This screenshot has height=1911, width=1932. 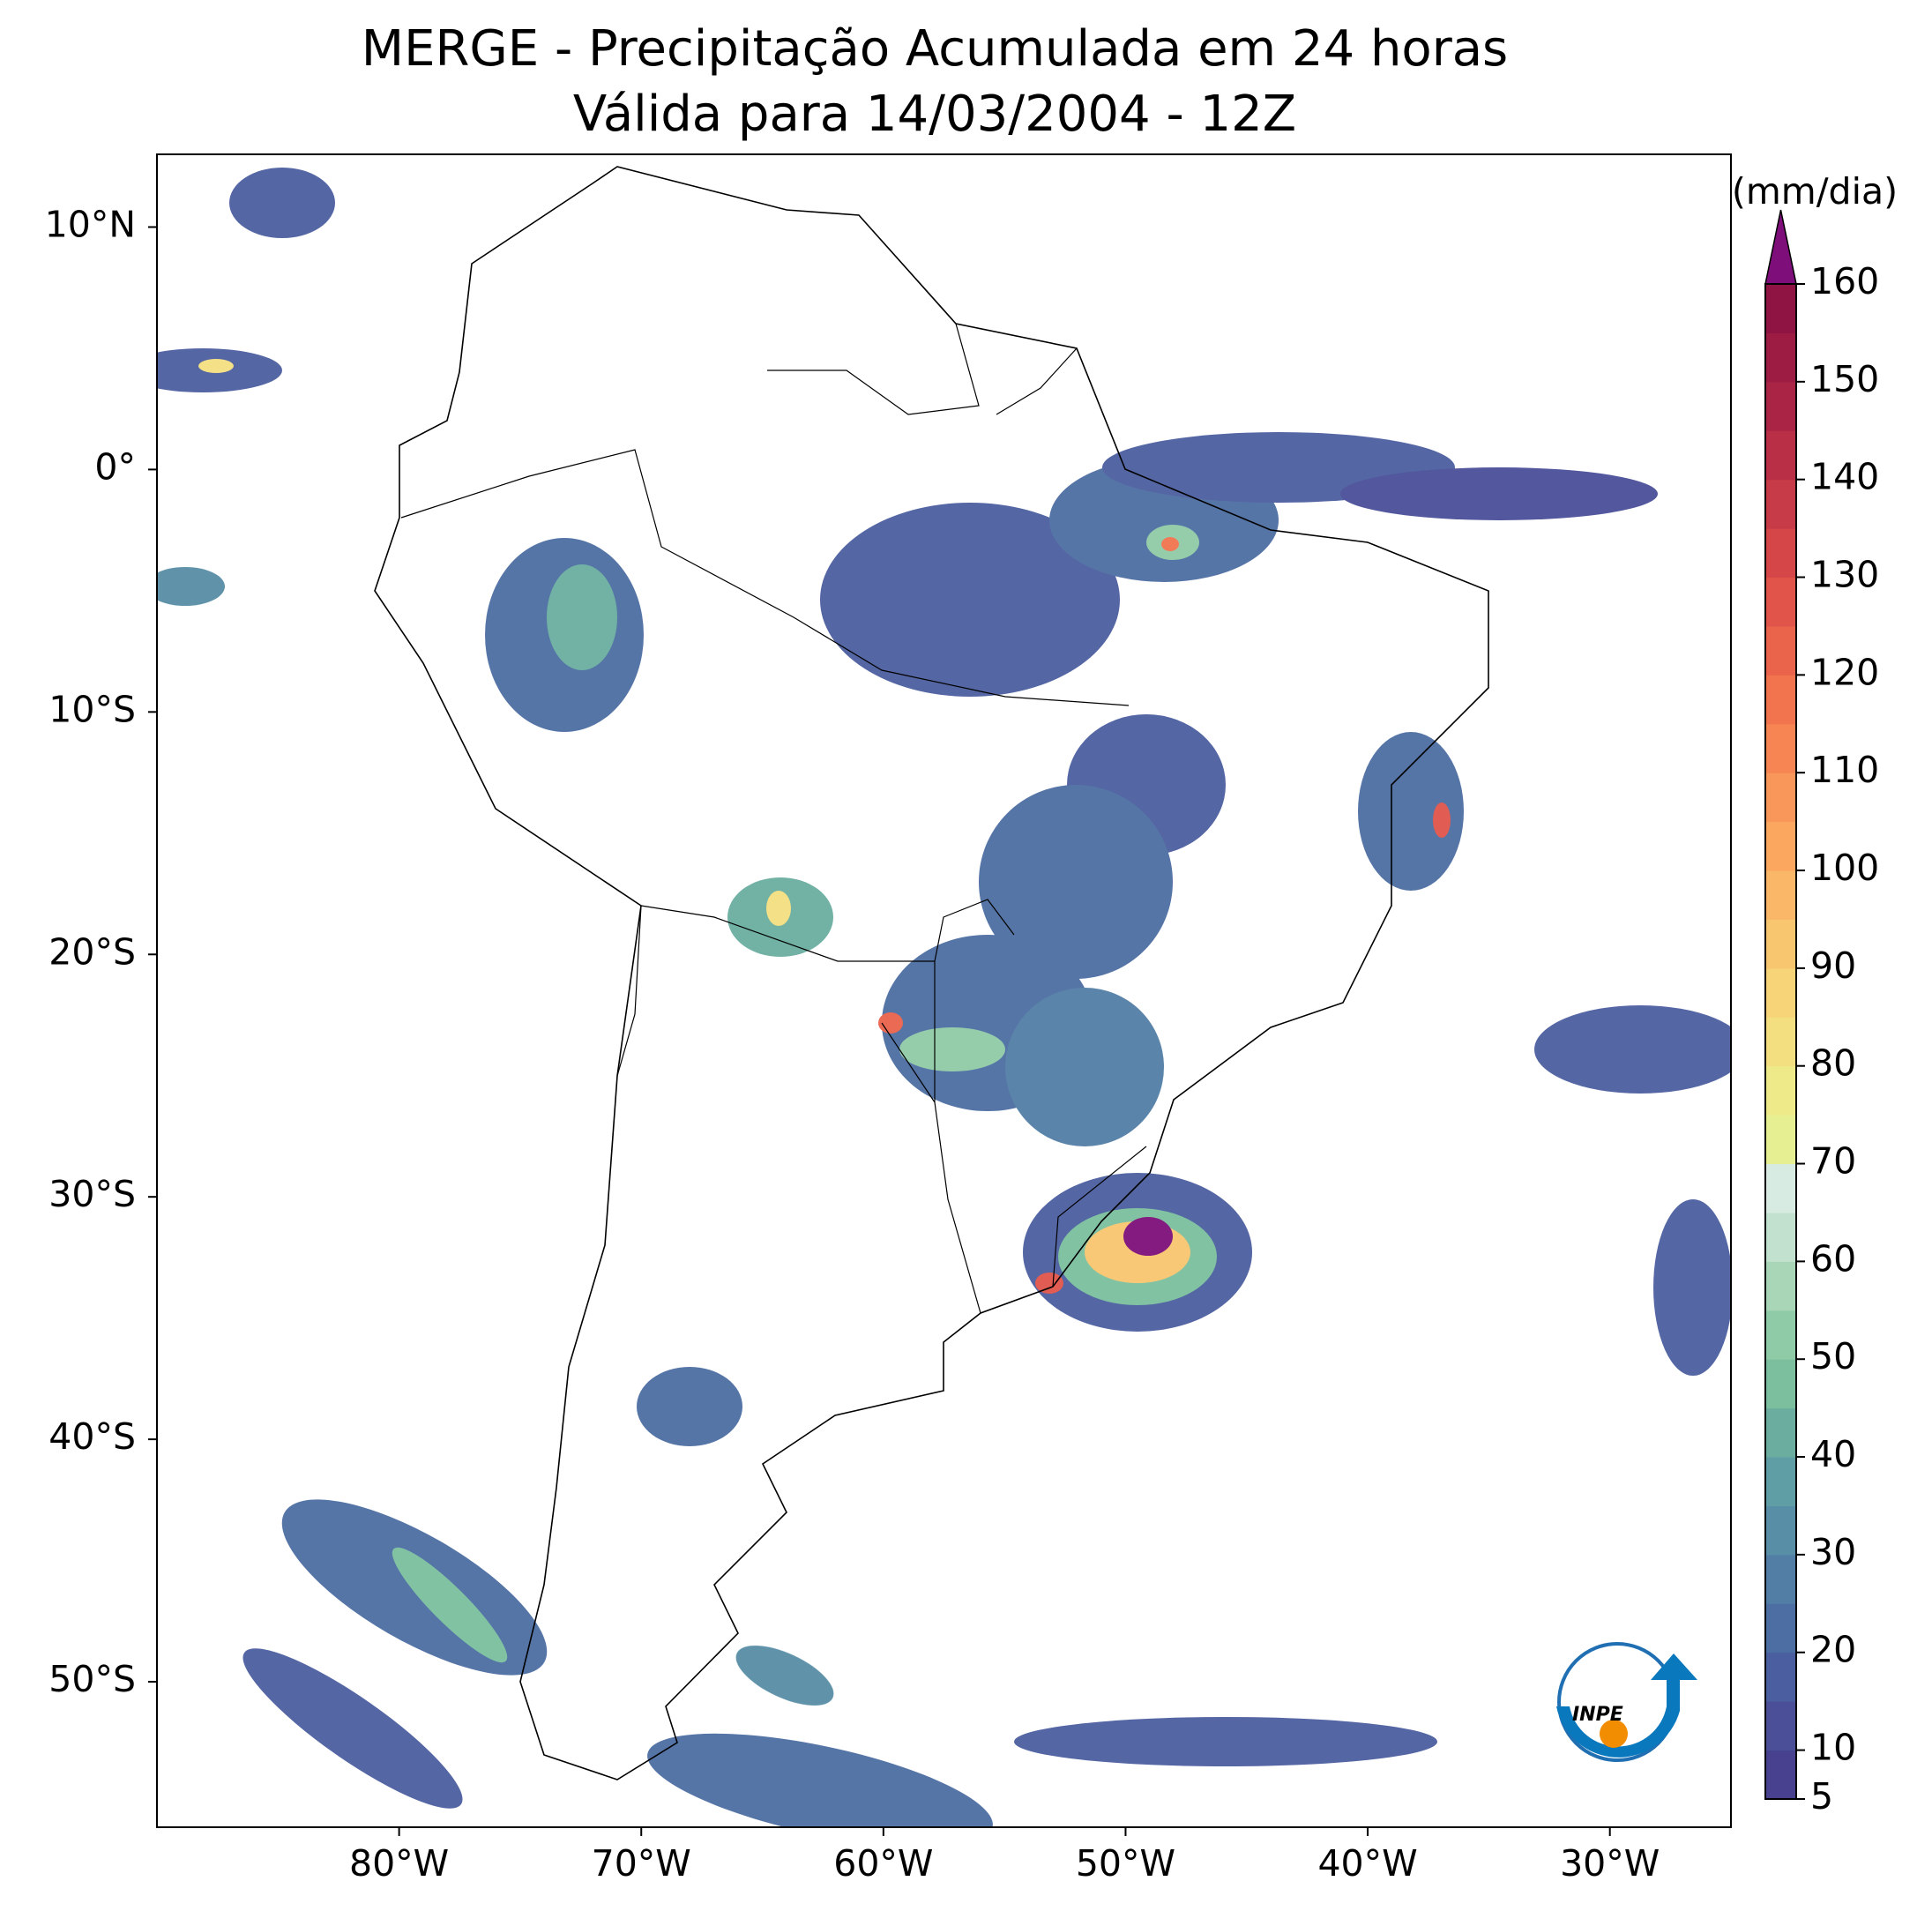 I want to click on colorbar-label: (mm/dia), so click(x=1815, y=191).